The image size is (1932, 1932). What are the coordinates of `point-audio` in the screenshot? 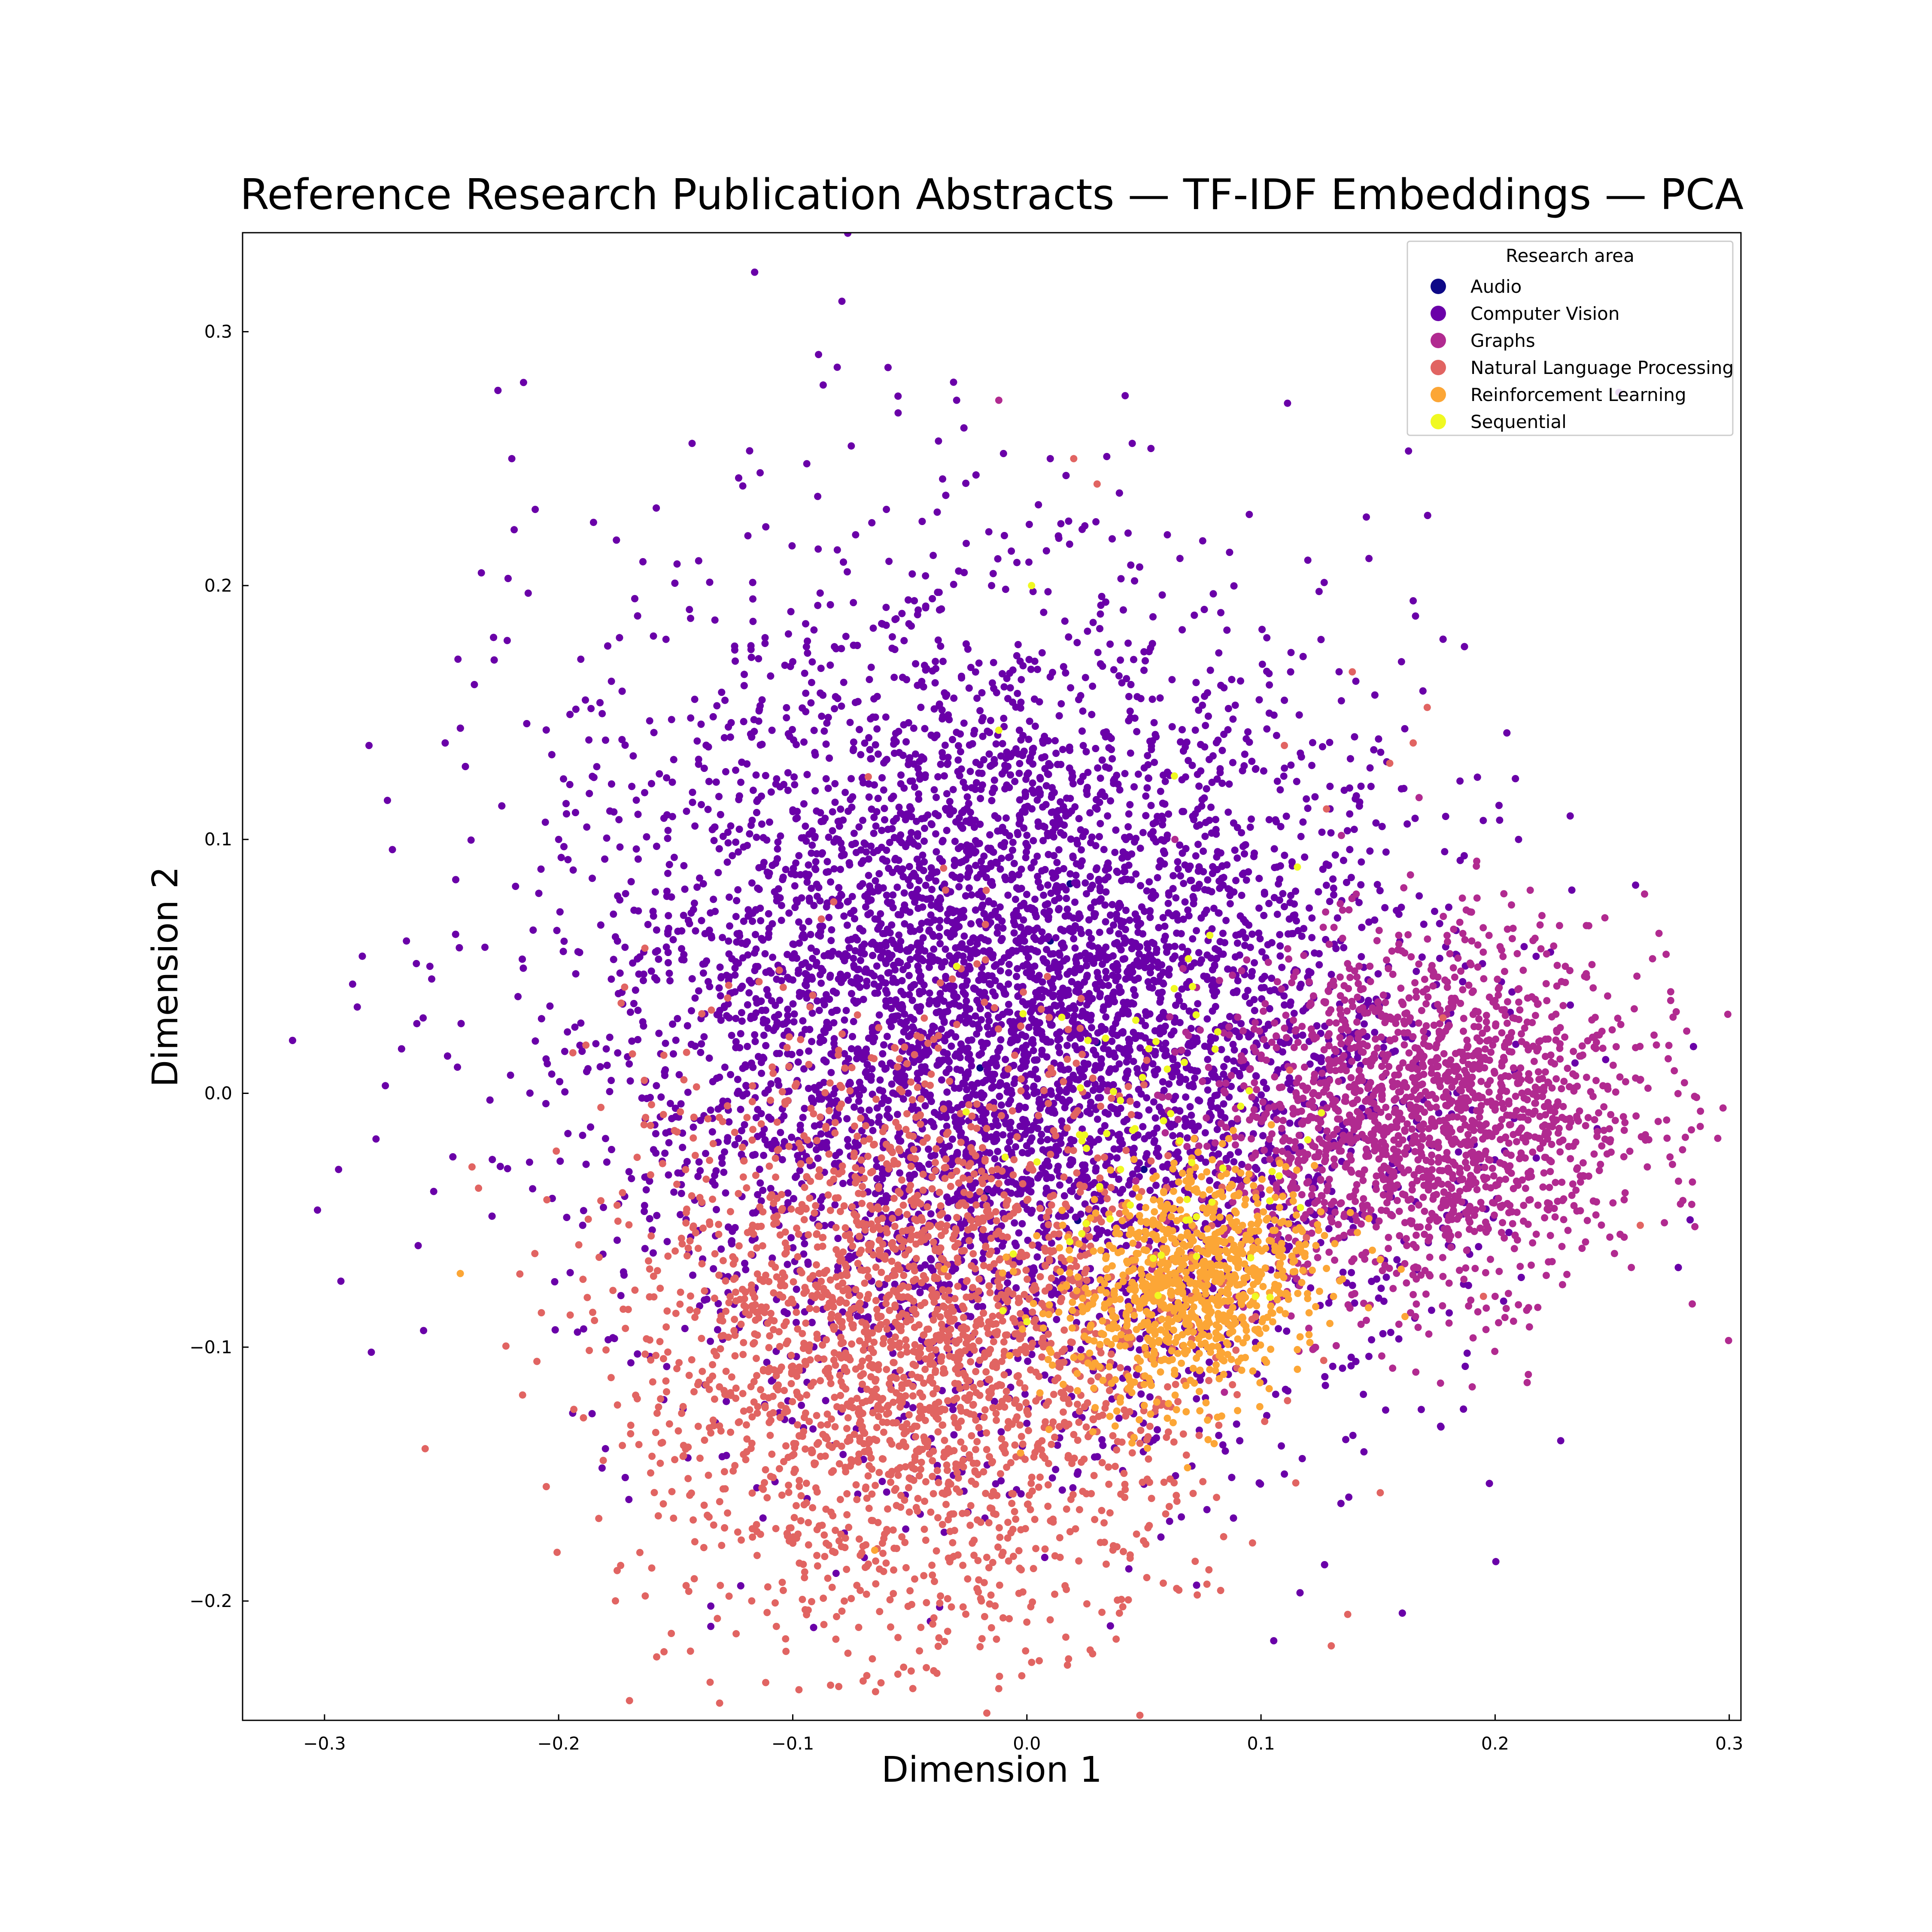 It's located at (980, 1068).